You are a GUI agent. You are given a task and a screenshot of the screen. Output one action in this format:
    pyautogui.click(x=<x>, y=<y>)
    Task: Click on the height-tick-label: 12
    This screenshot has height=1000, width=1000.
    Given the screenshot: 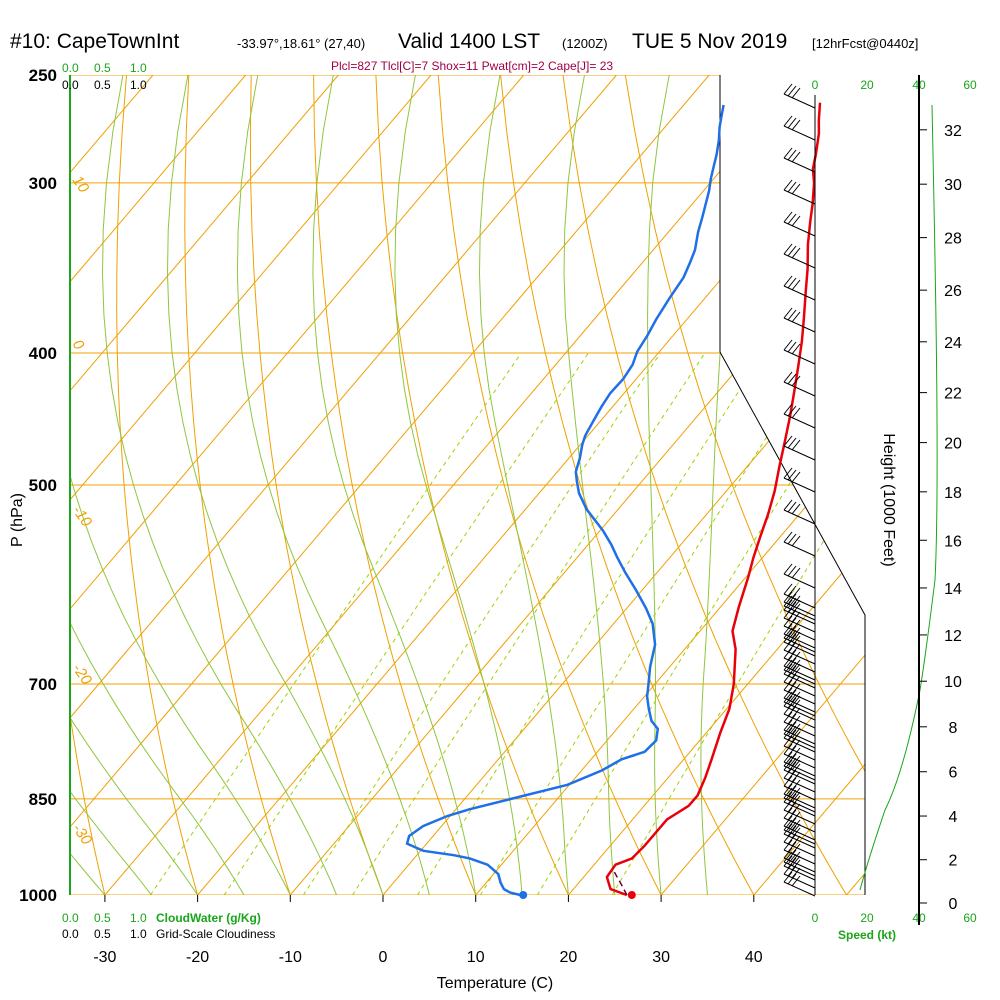 What is the action you would take?
    pyautogui.click(x=953, y=636)
    